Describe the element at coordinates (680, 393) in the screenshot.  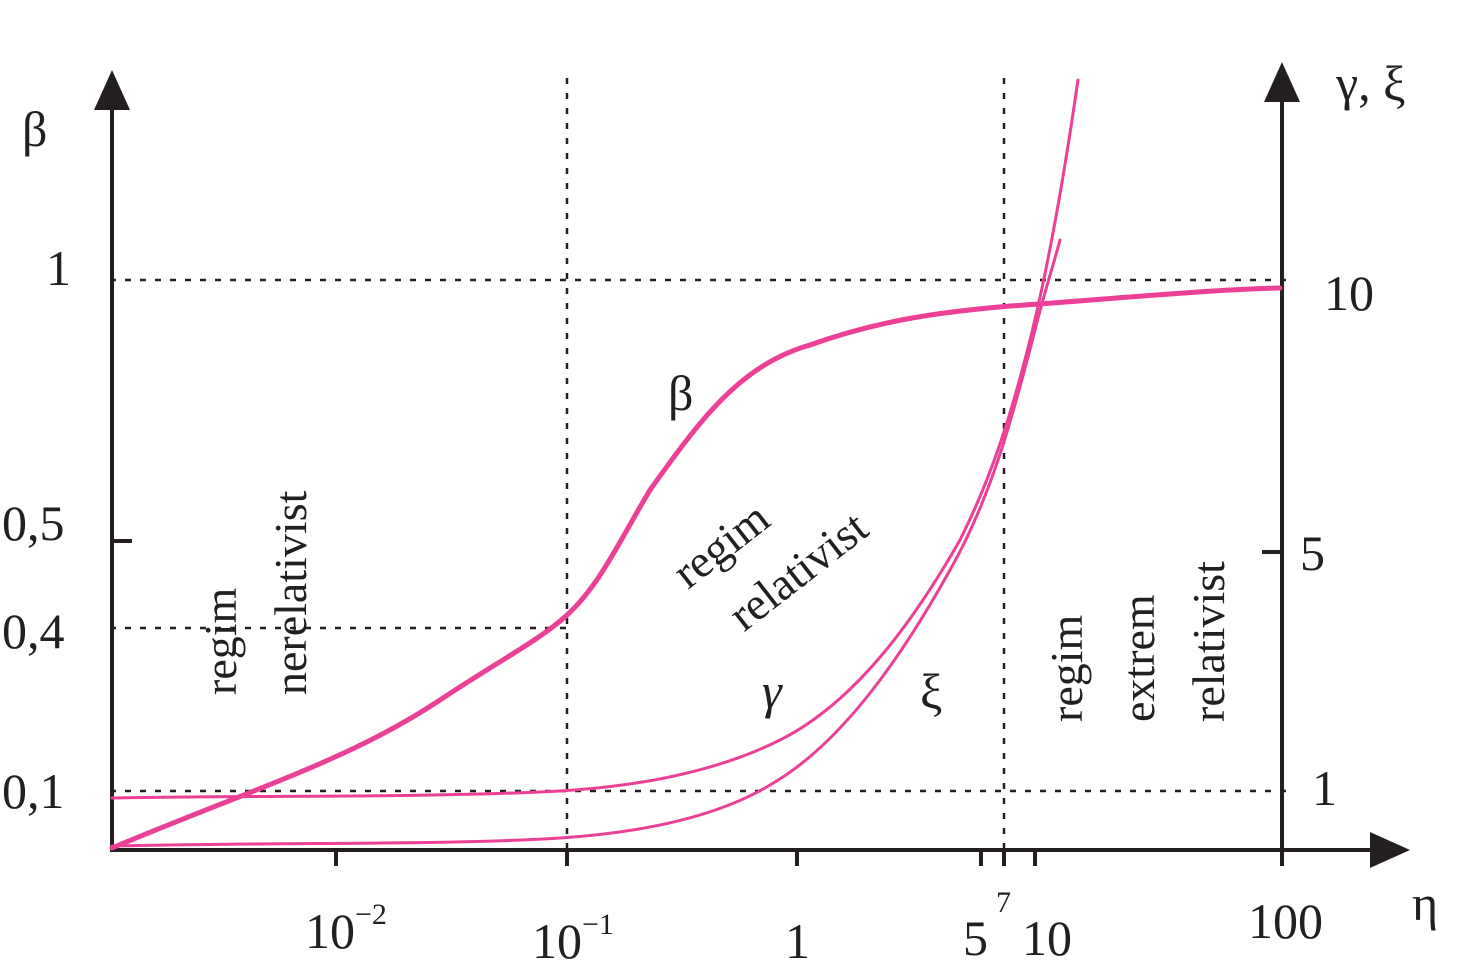
I see `beta-curve-label: β` at that location.